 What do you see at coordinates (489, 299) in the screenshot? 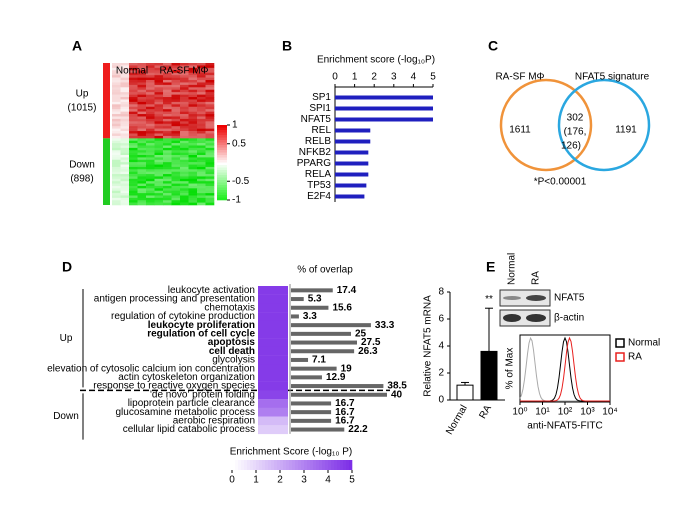
I see `annotation: **` at bounding box center [489, 299].